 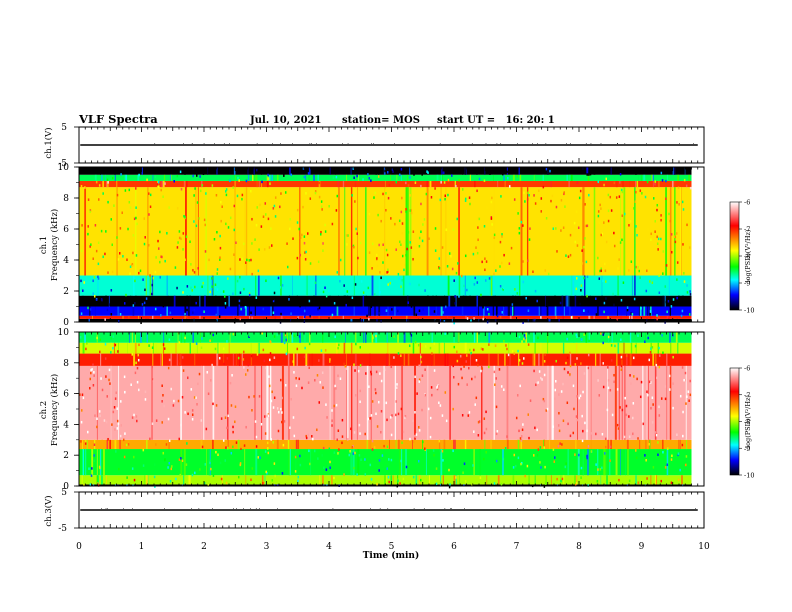 I want to click on y-tick-label: 10, so click(x=64, y=168).